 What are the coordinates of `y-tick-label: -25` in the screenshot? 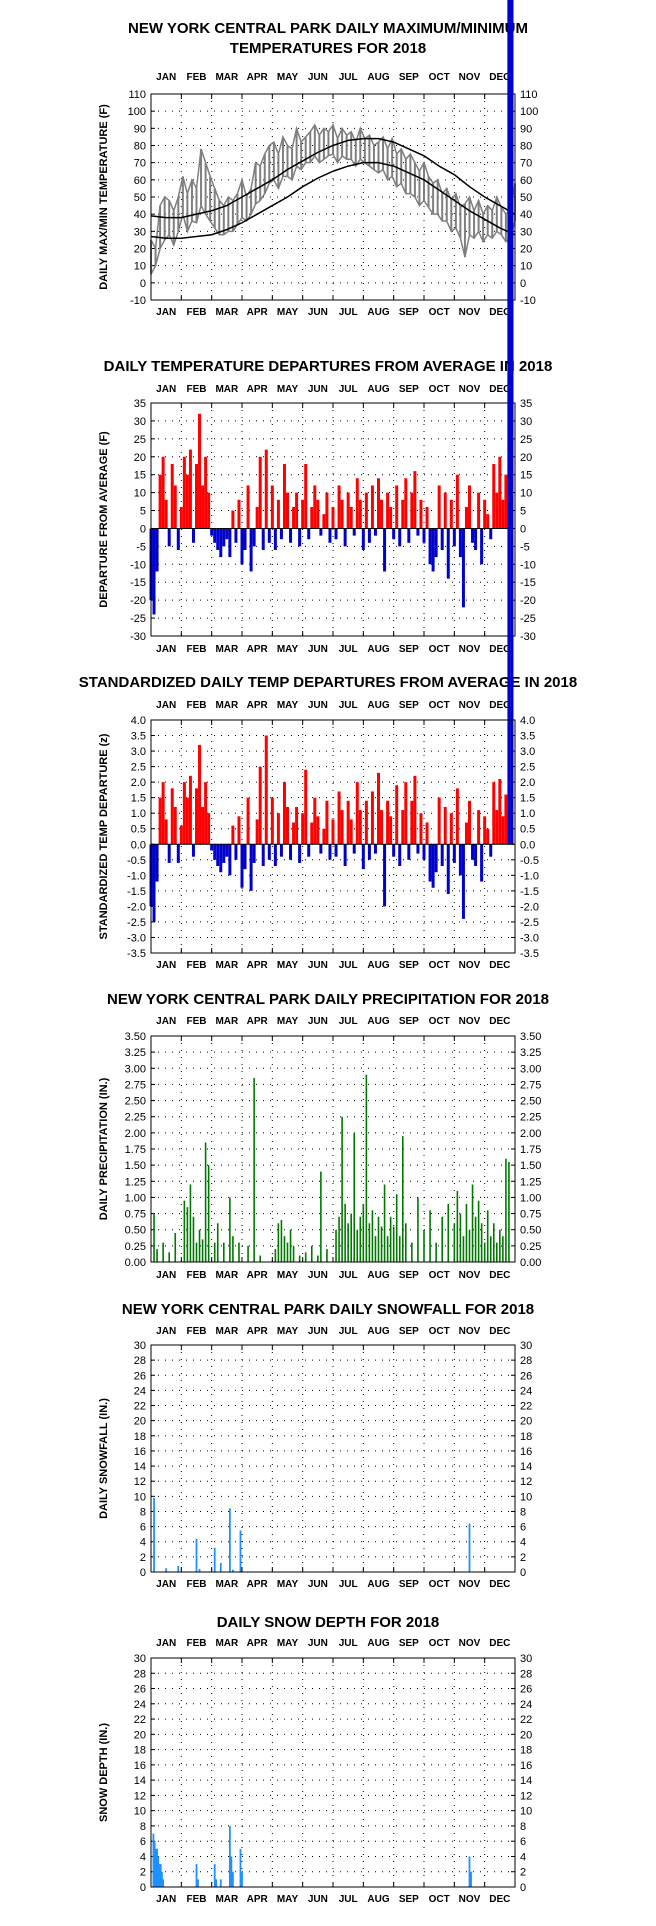 It's located at (138, 619).